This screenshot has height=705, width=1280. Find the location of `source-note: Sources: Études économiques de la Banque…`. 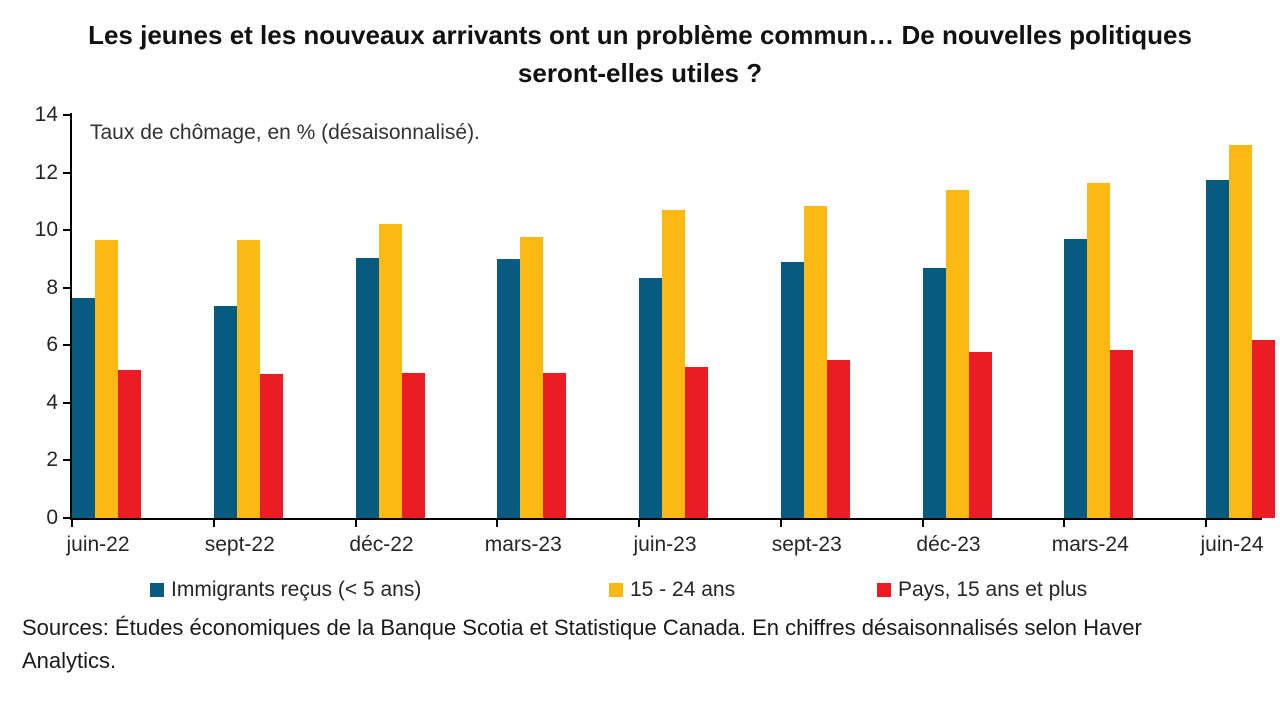

source-note: Sources: Études économiques de la Banque… is located at coordinates (582, 644).